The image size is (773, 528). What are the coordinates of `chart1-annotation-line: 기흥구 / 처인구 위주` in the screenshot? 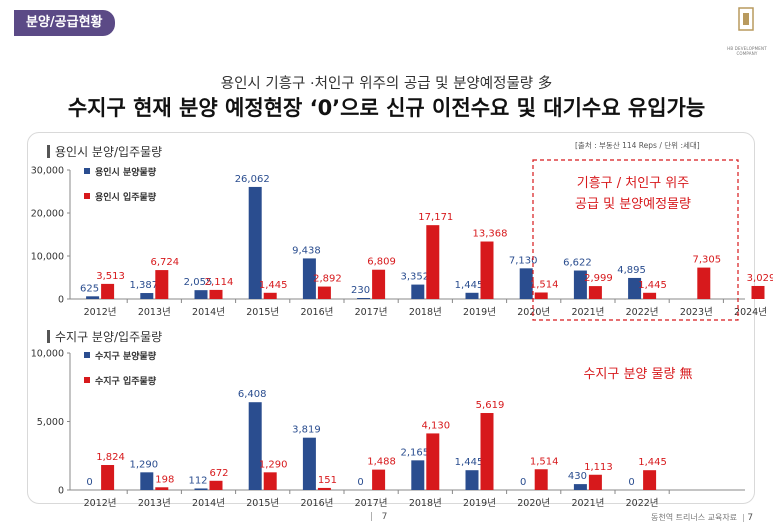 It's located at (633, 183).